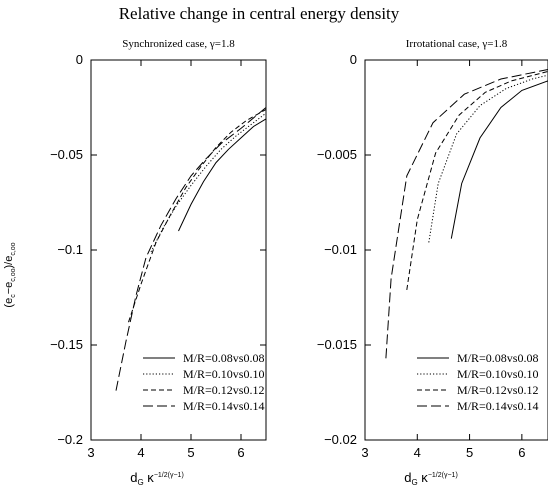 This screenshot has width=548, height=485. I want to click on sync-series-dotted, so click(208, 182).